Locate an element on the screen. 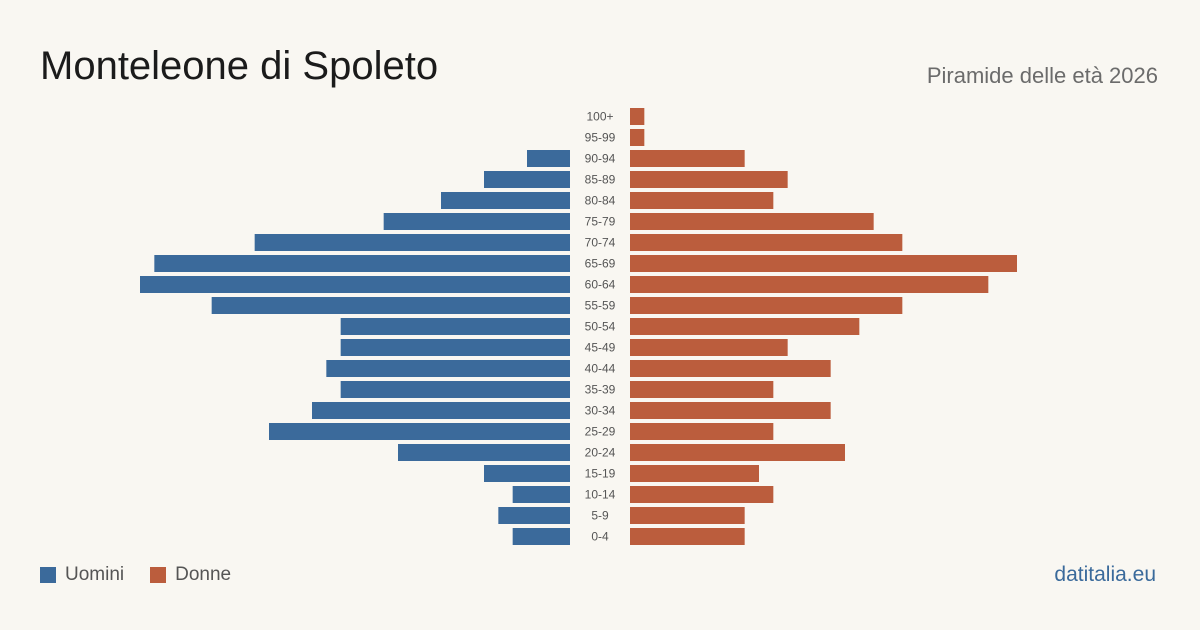 The height and width of the screenshot is (630, 1200). age-label-95-99: 95-99 is located at coordinates (600, 138).